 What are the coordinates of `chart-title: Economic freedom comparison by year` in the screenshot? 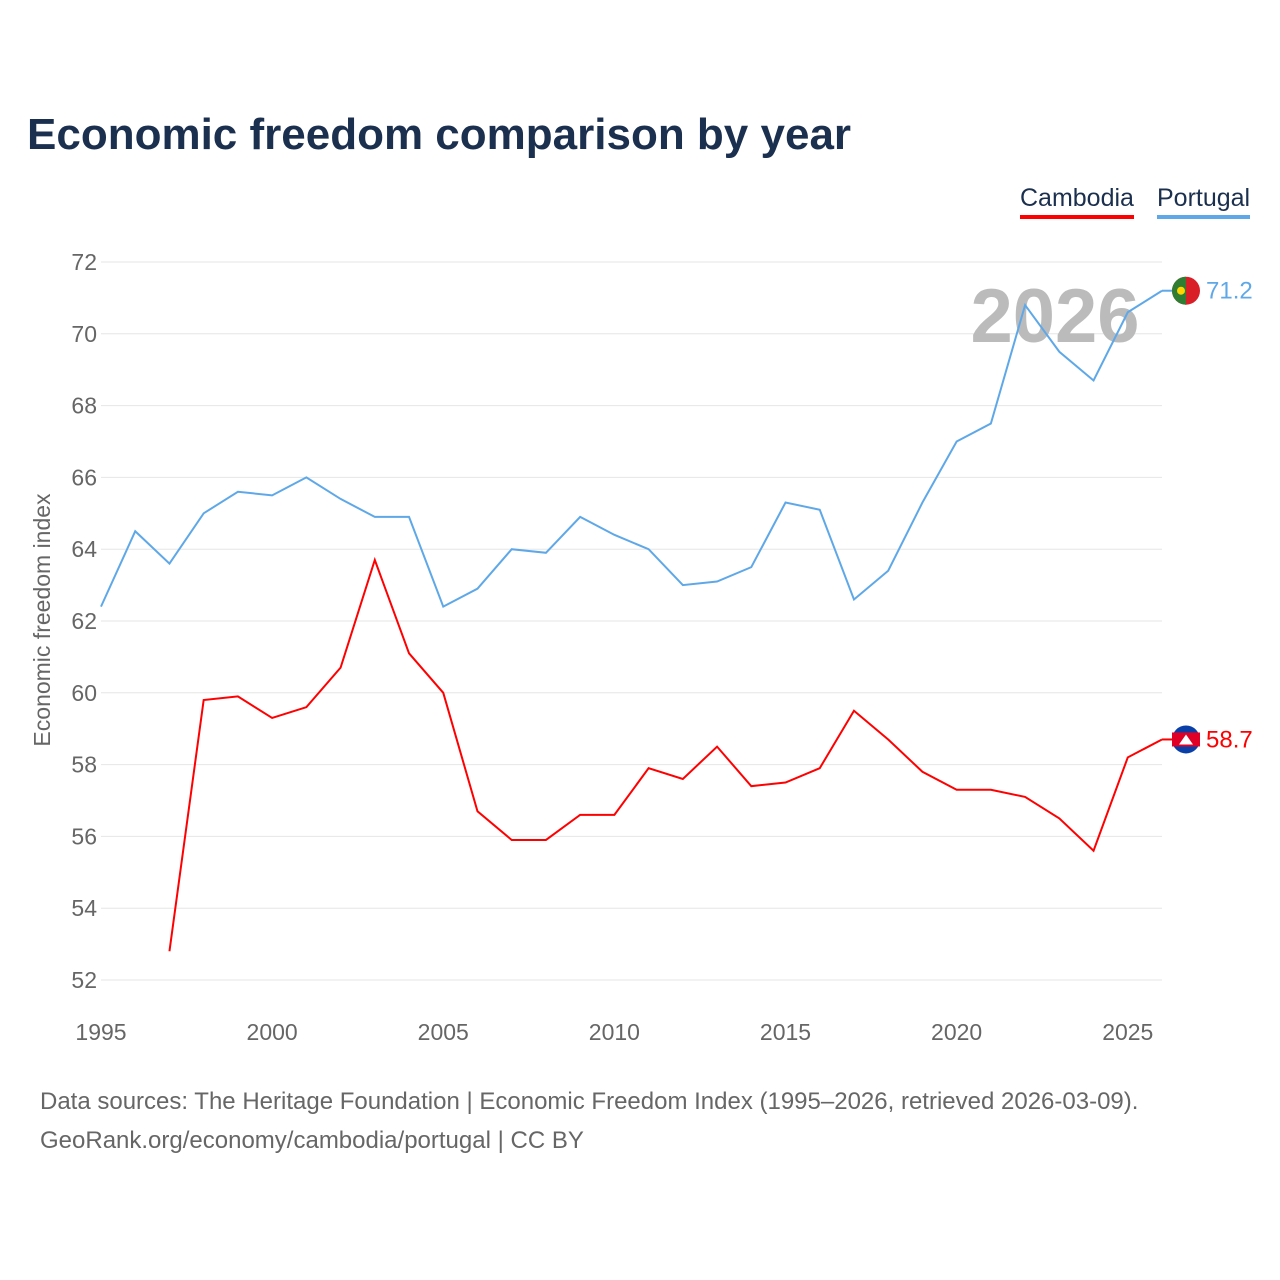 It's located at (439, 134).